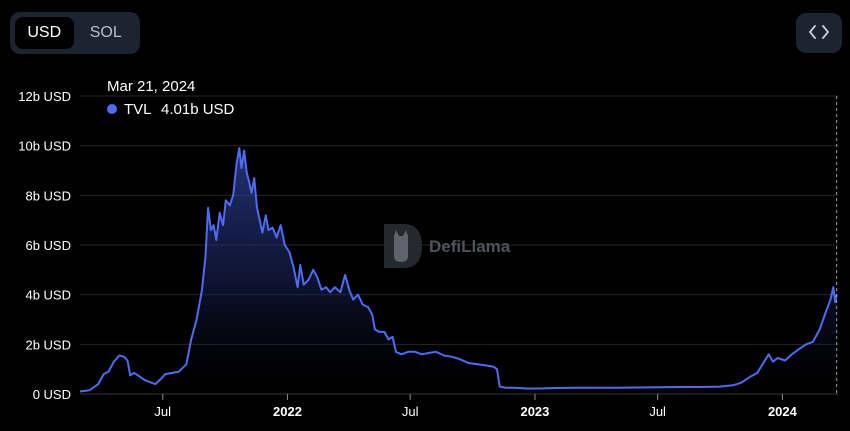 The width and height of the screenshot is (850, 431). Describe the element at coordinates (534, 411) in the screenshot. I see `x-tick-label: 2023` at that location.